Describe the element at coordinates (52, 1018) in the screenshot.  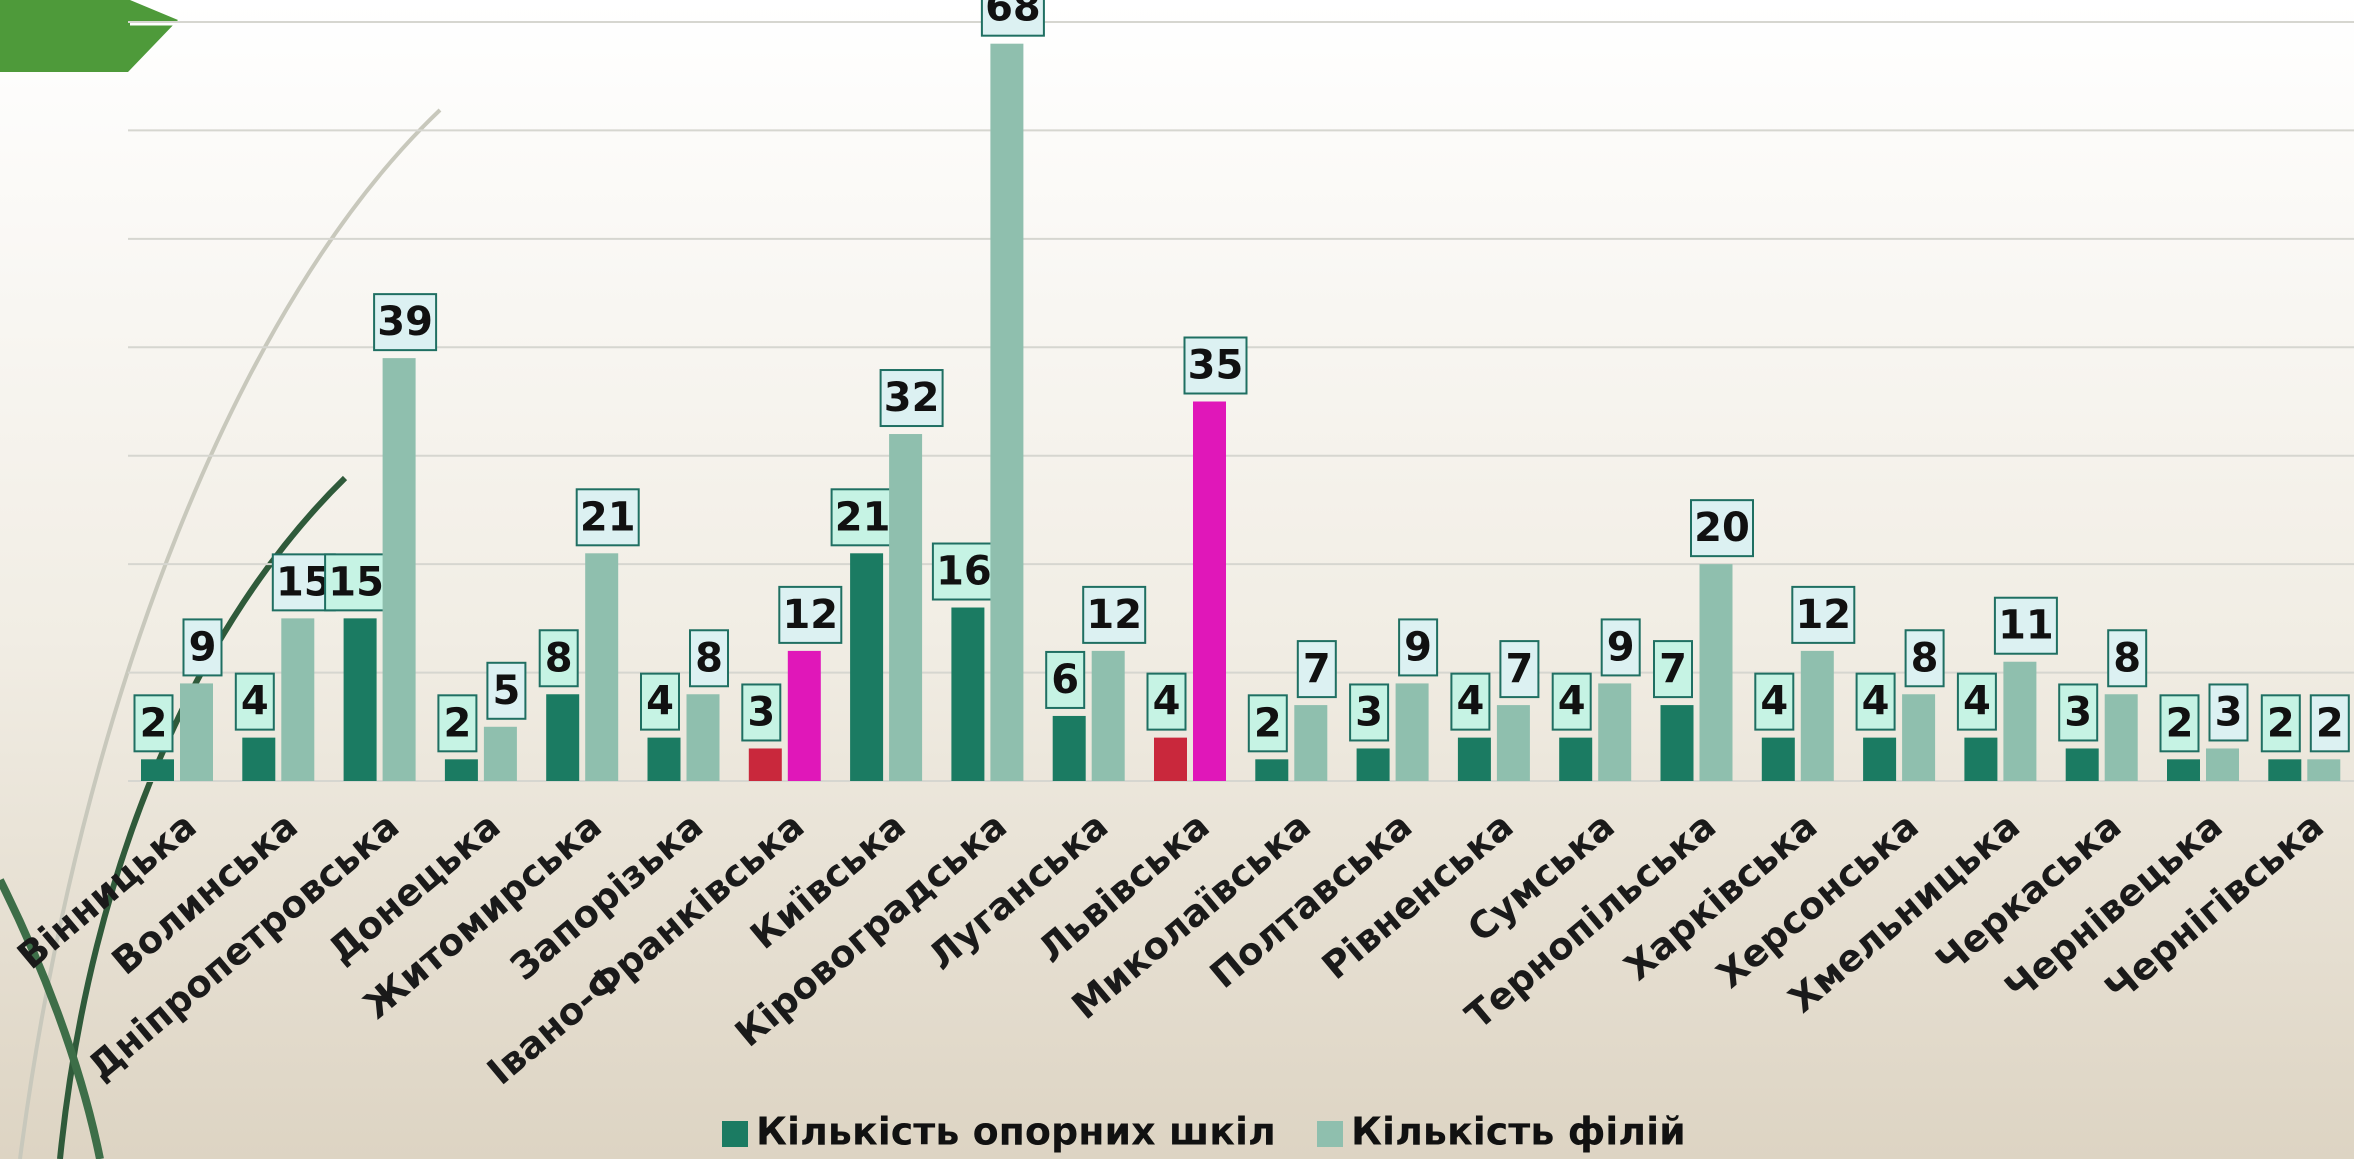
I see `decor-curve` at that location.